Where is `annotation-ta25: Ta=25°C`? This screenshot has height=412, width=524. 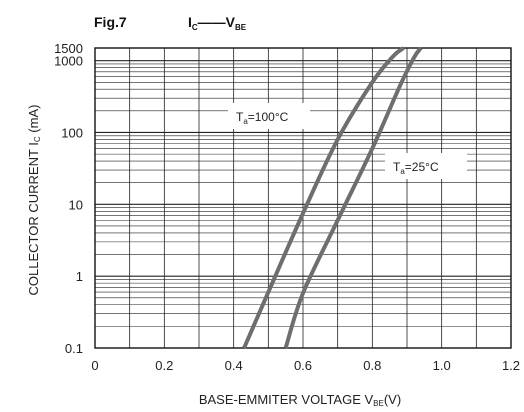 annotation-ta25: Ta=25°C is located at coordinates (416, 168).